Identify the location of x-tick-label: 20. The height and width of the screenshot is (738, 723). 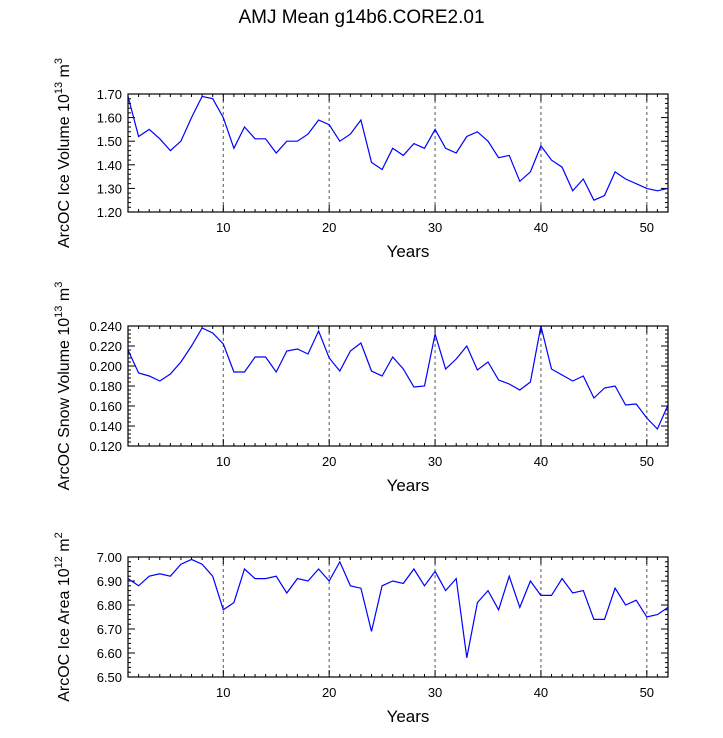
(329, 692).